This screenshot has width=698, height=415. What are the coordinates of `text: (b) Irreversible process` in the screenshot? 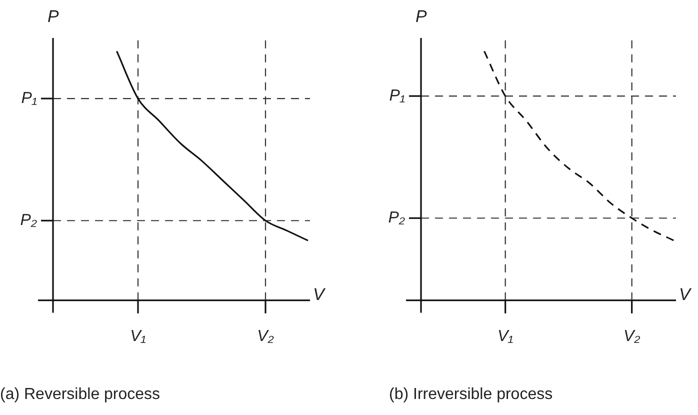 It's located at (471, 395).